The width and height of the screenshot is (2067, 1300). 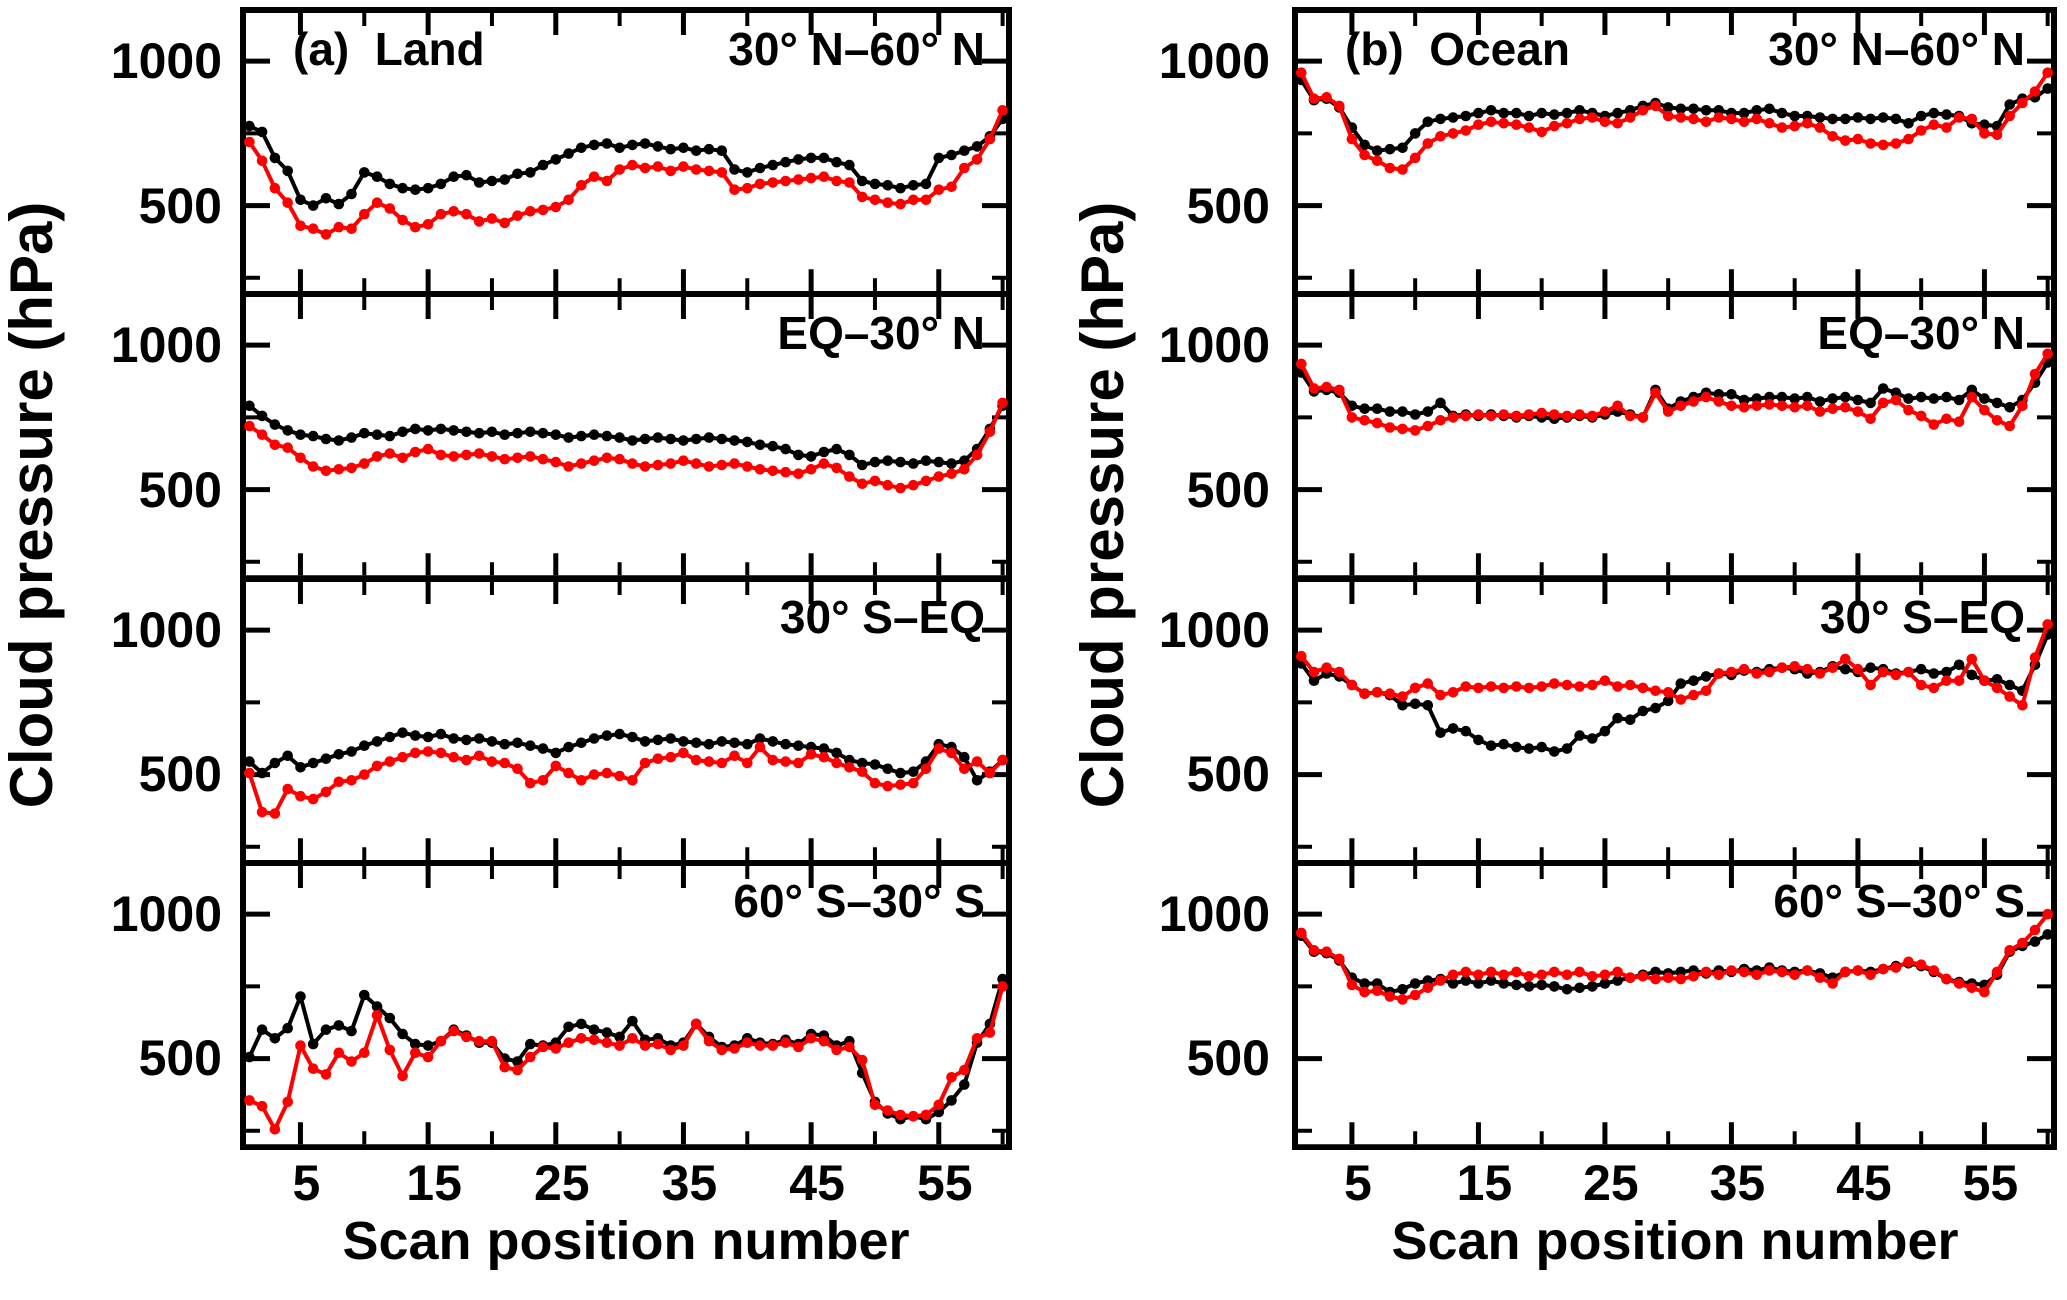 I want to click on x-tick-label-land-5: 5, so click(x=306, y=1183).